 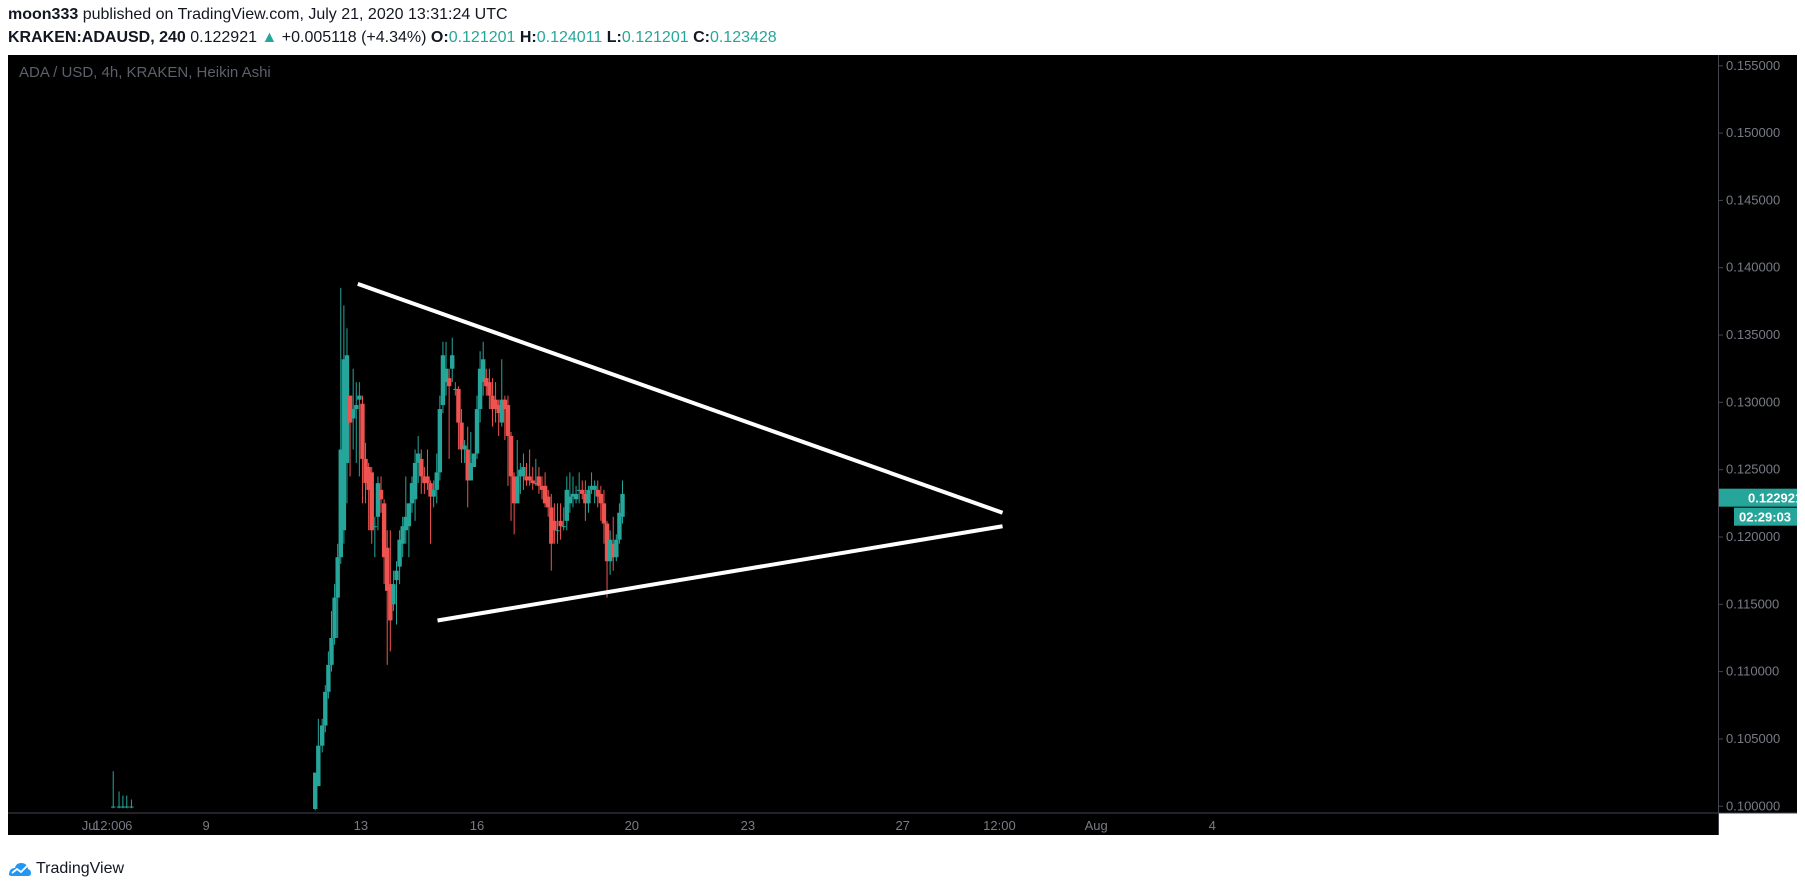 I want to click on price-axis, so click(x=1758, y=434).